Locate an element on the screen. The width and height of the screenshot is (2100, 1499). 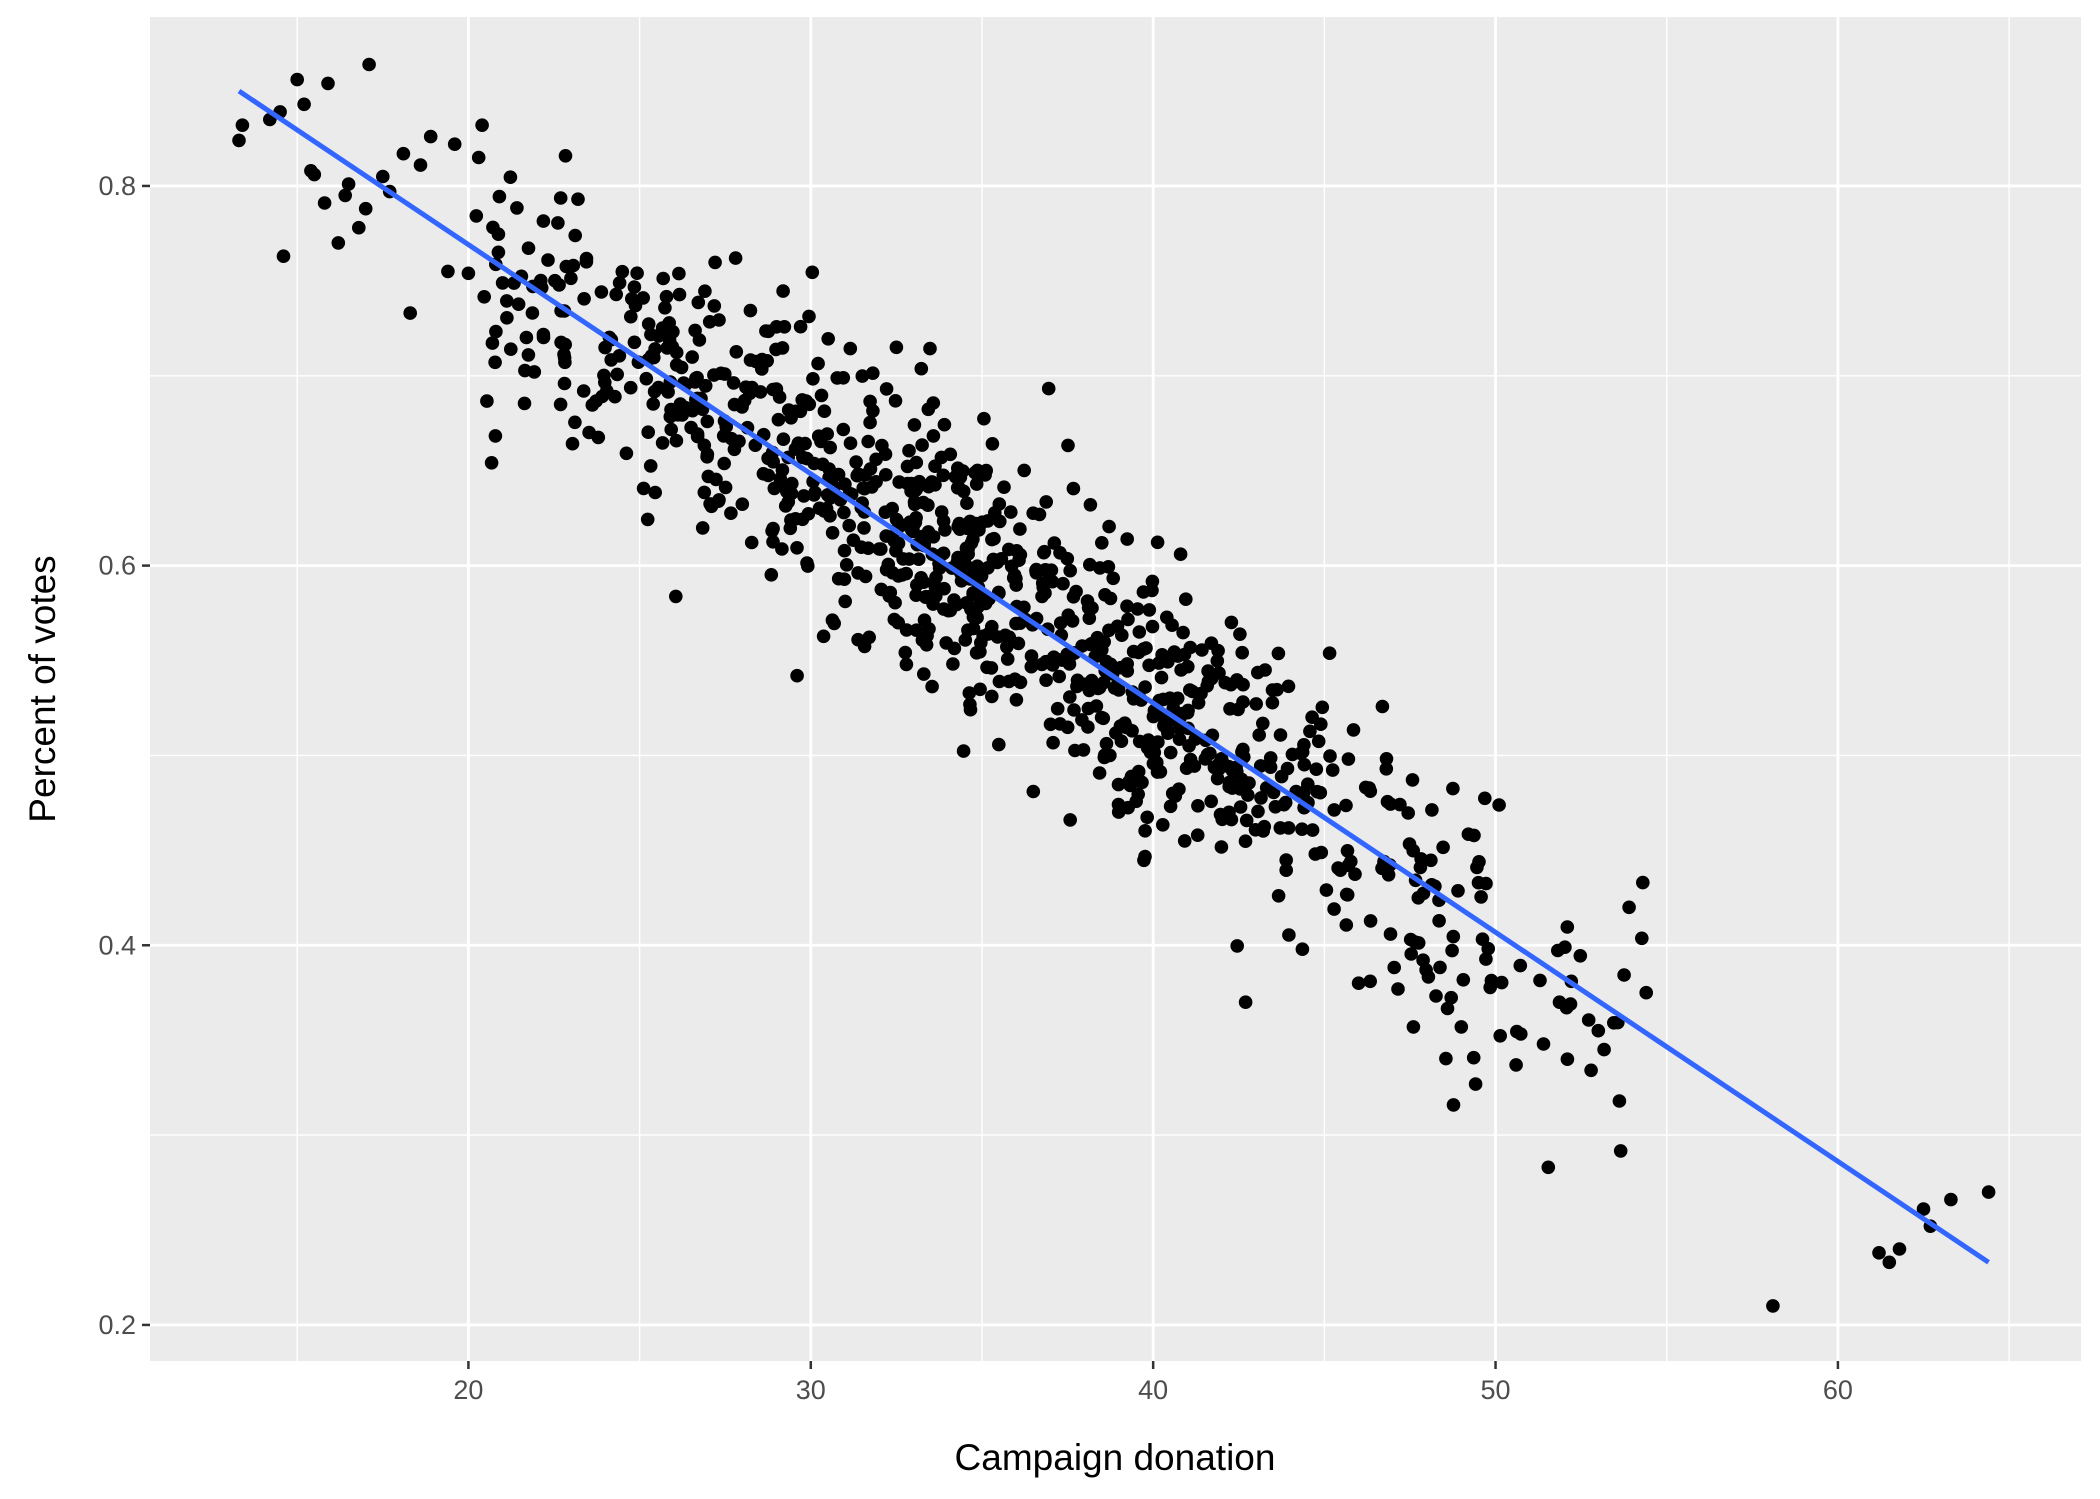
x-tick-label: 40 is located at coordinates (1153, 1390).